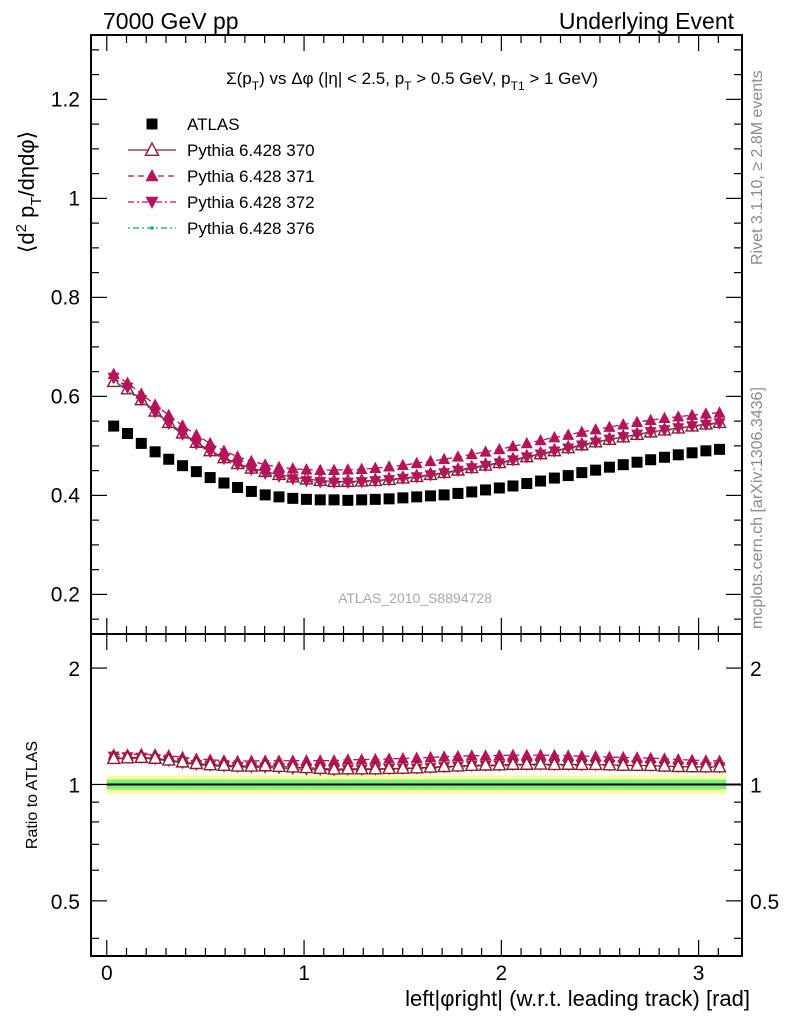  I want to click on main-y-tick-label: 1.2, so click(65, 99).